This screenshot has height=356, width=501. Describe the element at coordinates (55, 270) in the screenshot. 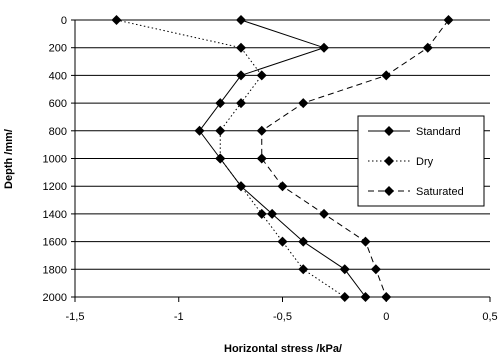

I see `y-tick-label: 1800` at that location.